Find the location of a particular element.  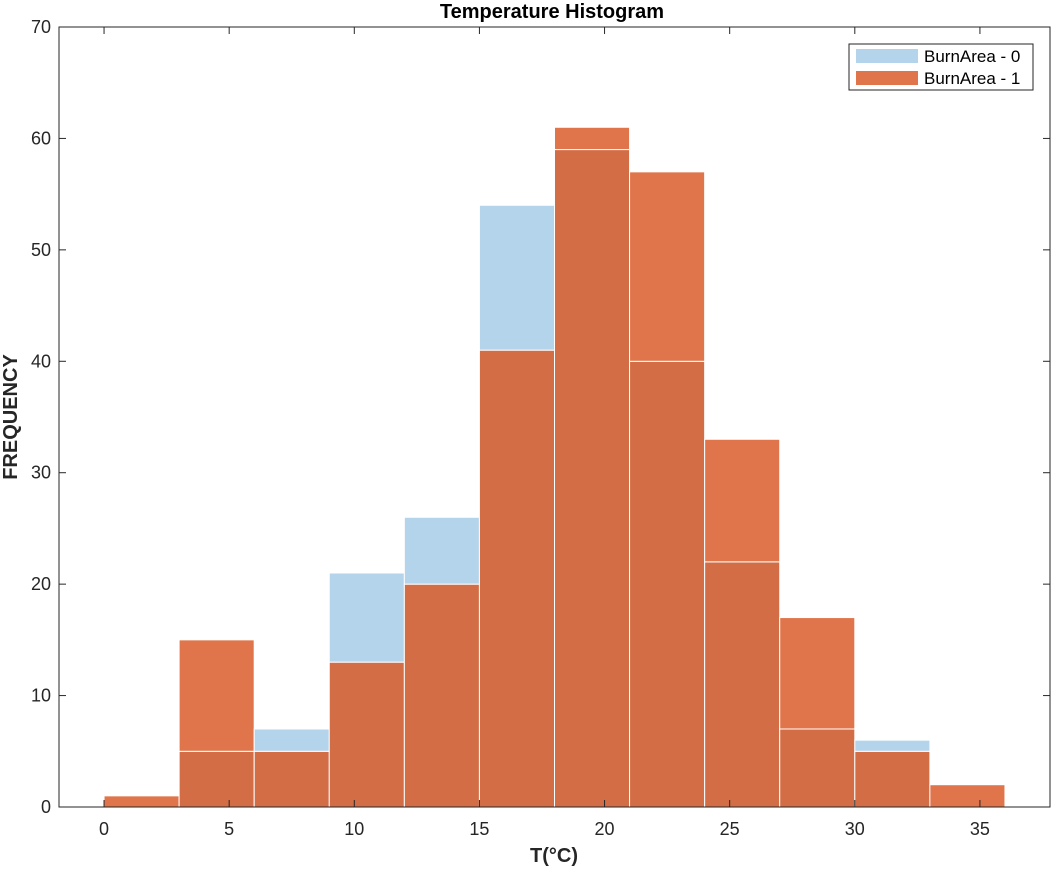

y-tick-label: 60 is located at coordinates (41, 138).